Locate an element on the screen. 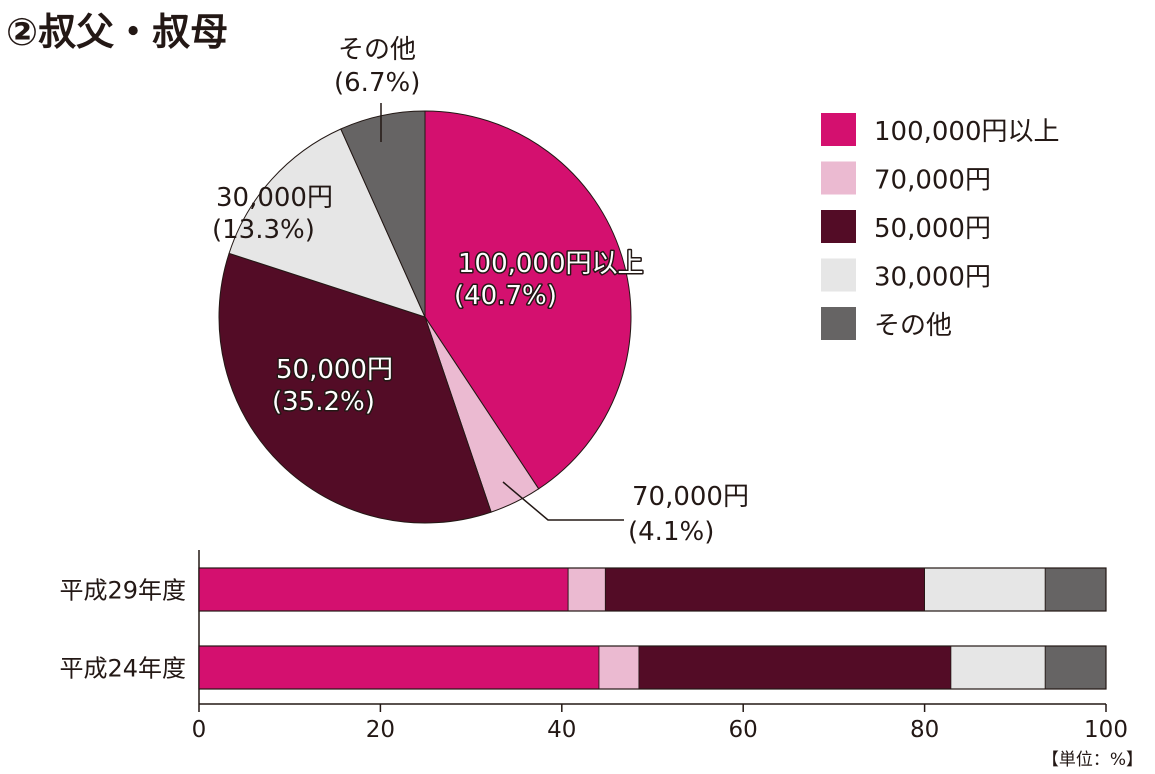  pie-label-item-4: その他 is located at coordinates (377, 50).